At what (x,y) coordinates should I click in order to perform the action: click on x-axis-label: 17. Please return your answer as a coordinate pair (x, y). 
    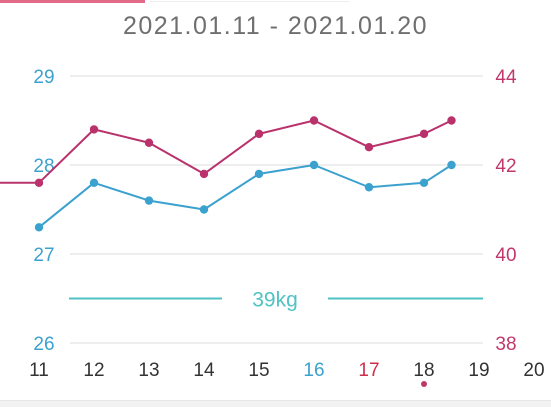
    Looking at the image, I should click on (368, 370).